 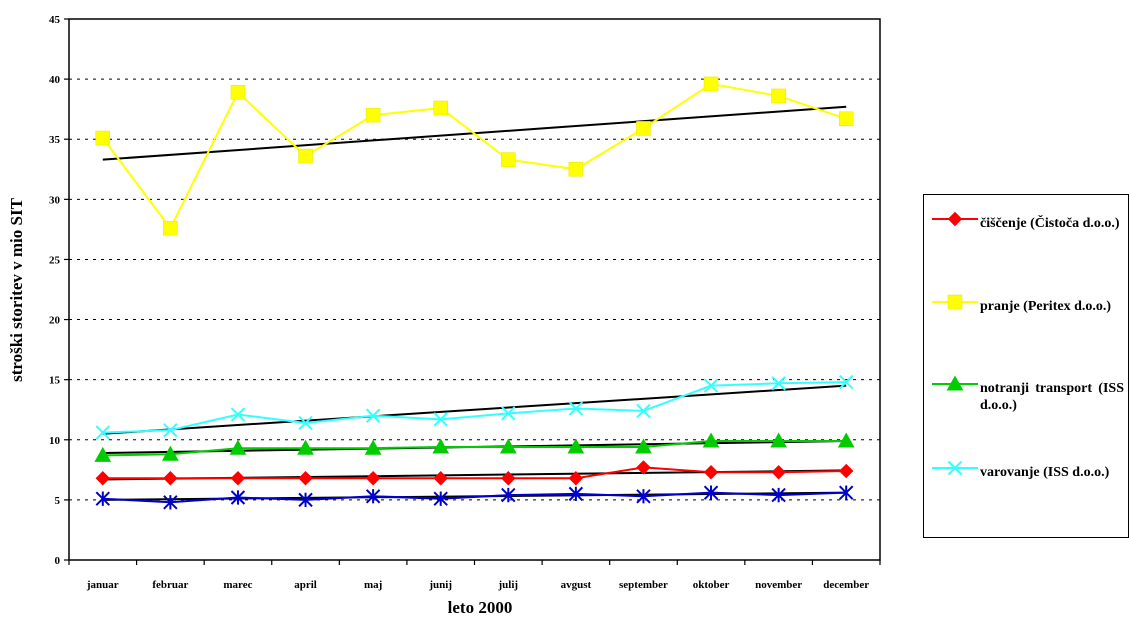 What do you see at coordinates (955, 383) in the screenshot?
I see `legend-swatch-triangle` at bounding box center [955, 383].